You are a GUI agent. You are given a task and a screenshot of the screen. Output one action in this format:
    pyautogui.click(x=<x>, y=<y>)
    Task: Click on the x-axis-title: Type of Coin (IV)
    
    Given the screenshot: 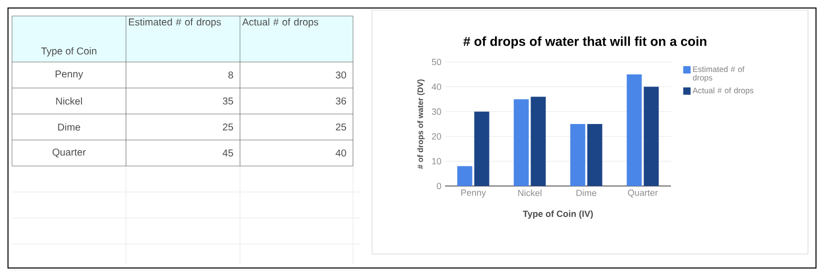 What is the action you would take?
    pyautogui.click(x=557, y=214)
    